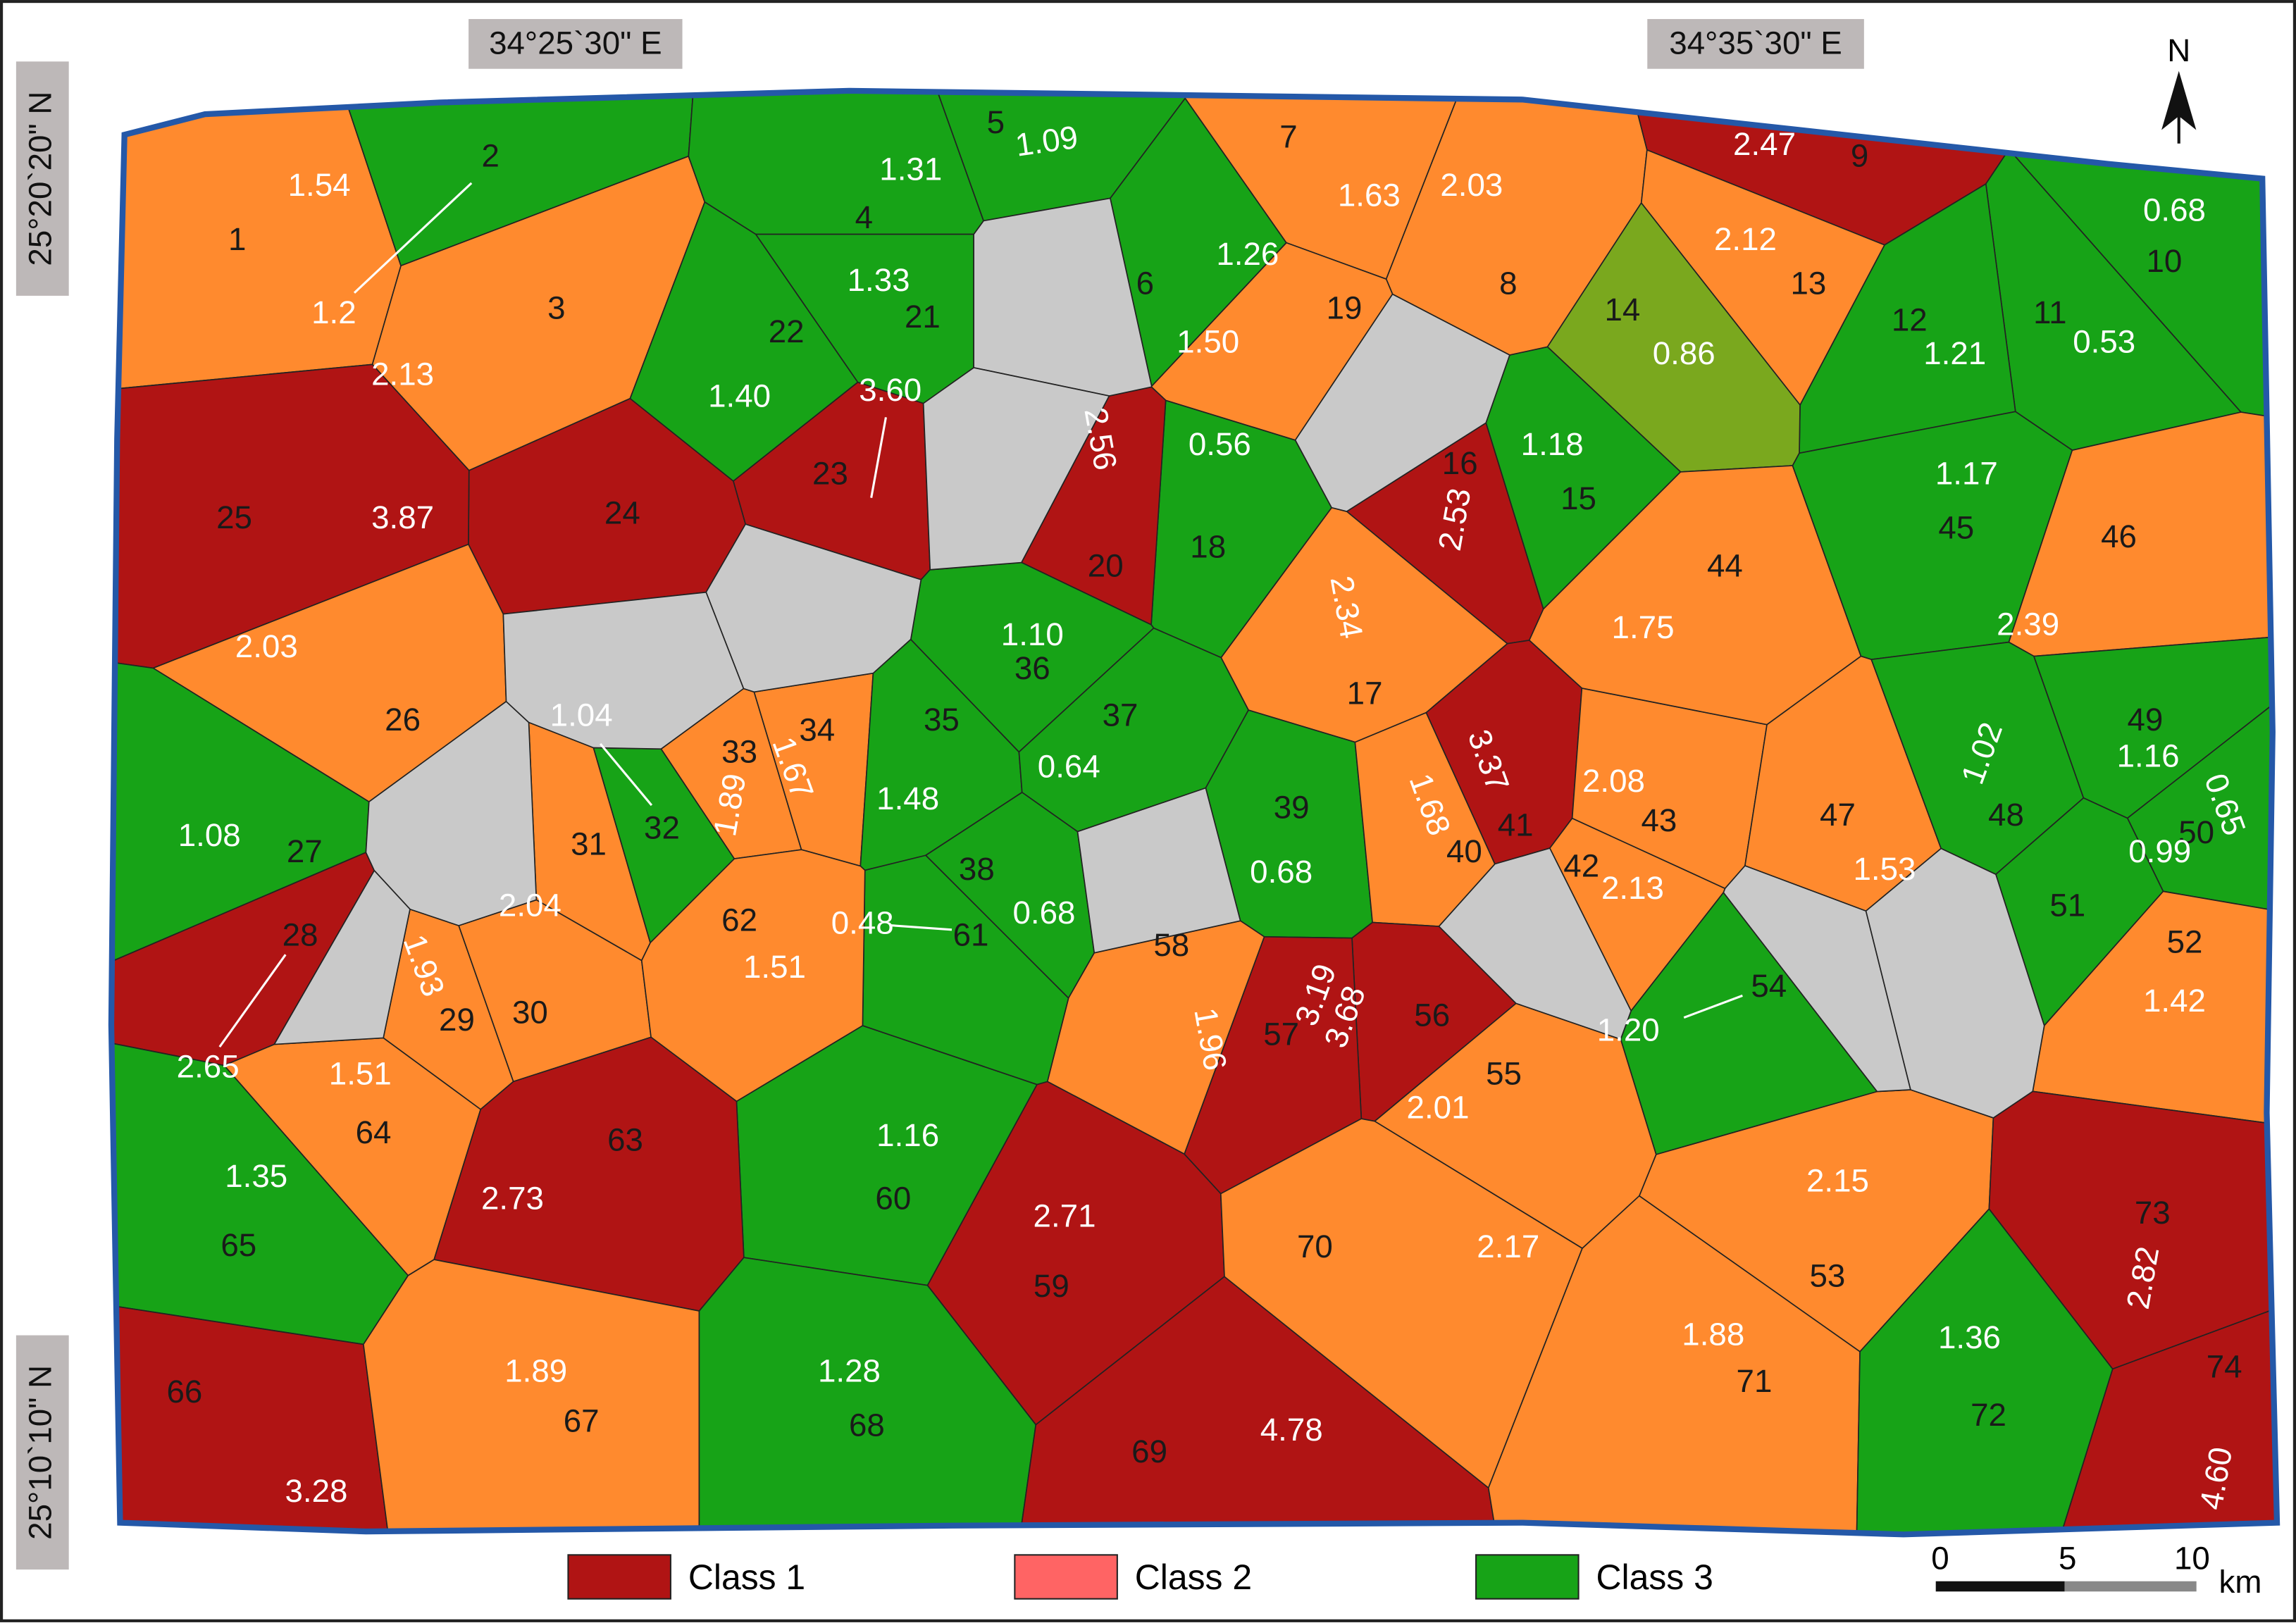  I want to click on basin-value: 1.42, so click(2174, 1001).